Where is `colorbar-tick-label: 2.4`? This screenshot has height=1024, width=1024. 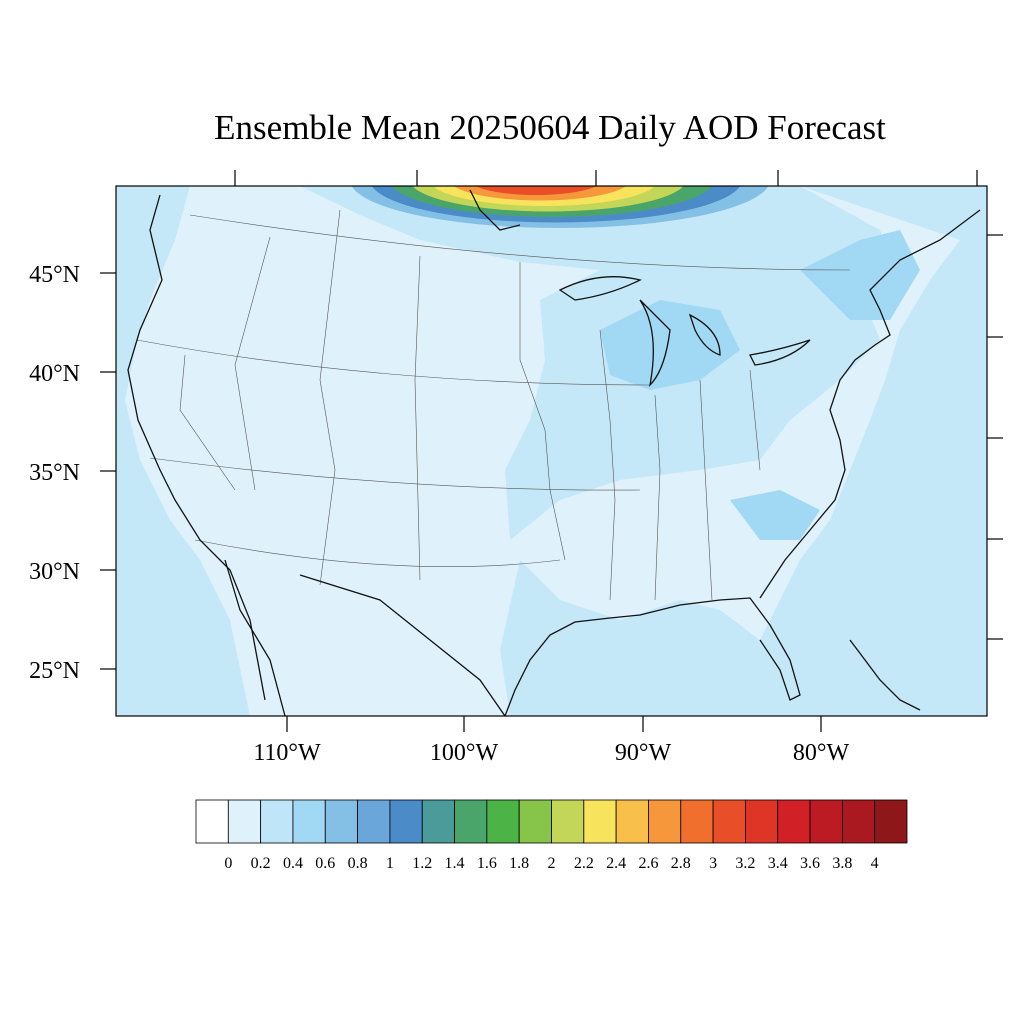
colorbar-tick-label: 2.4 is located at coordinates (616, 863).